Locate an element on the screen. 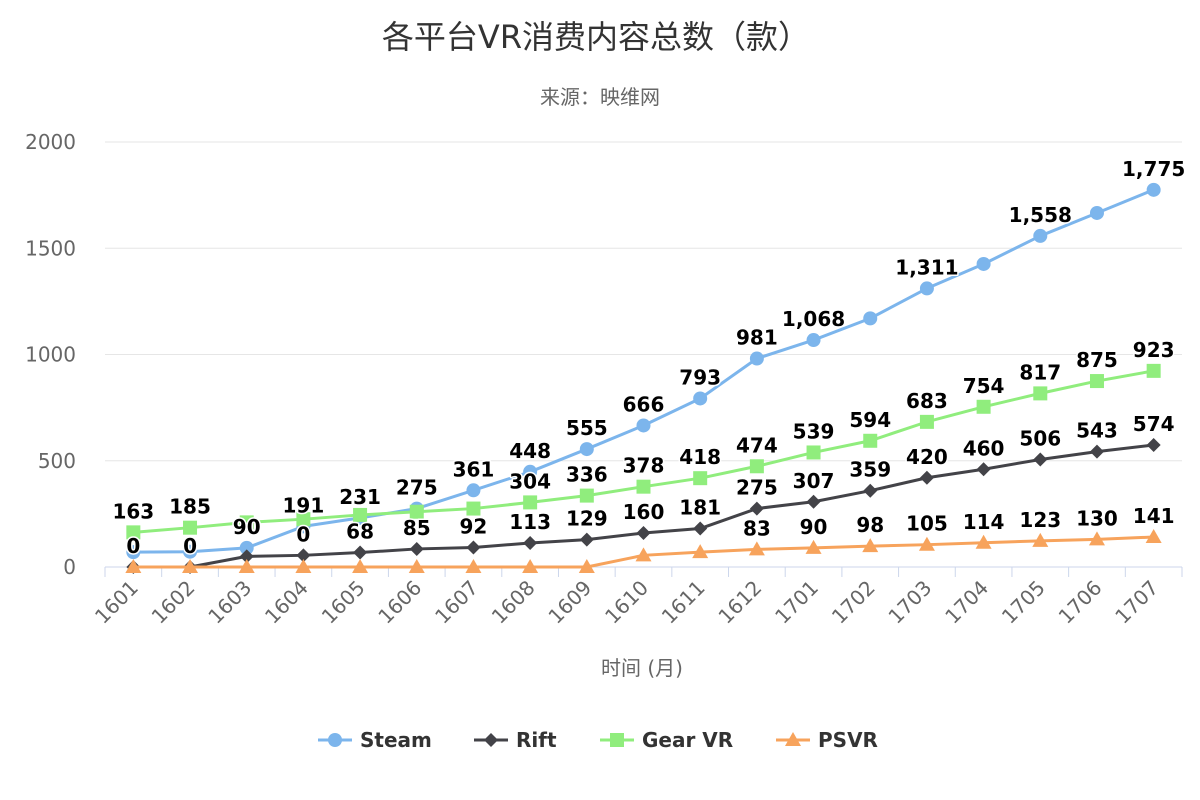  data-label-steam: 1,068 is located at coordinates (813, 319).